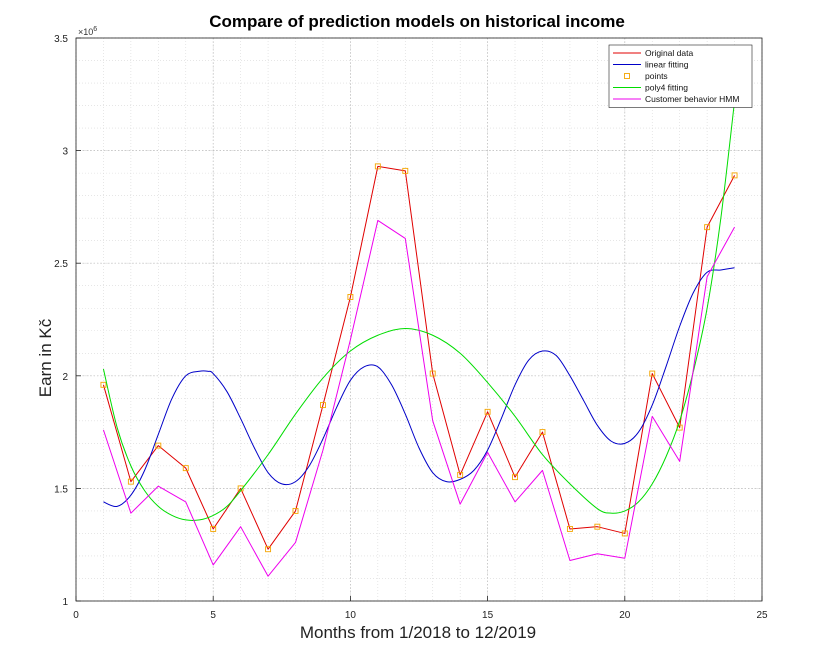 The width and height of the screenshot is (829, 667). I want to click on x-tick-label: 5, so click(213, 615).